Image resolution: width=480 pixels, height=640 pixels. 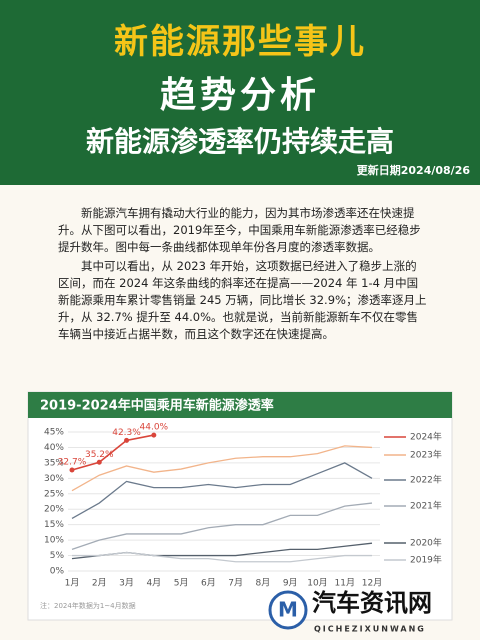 I want to click on title: 趋势分析, so click(x=239, y=95).